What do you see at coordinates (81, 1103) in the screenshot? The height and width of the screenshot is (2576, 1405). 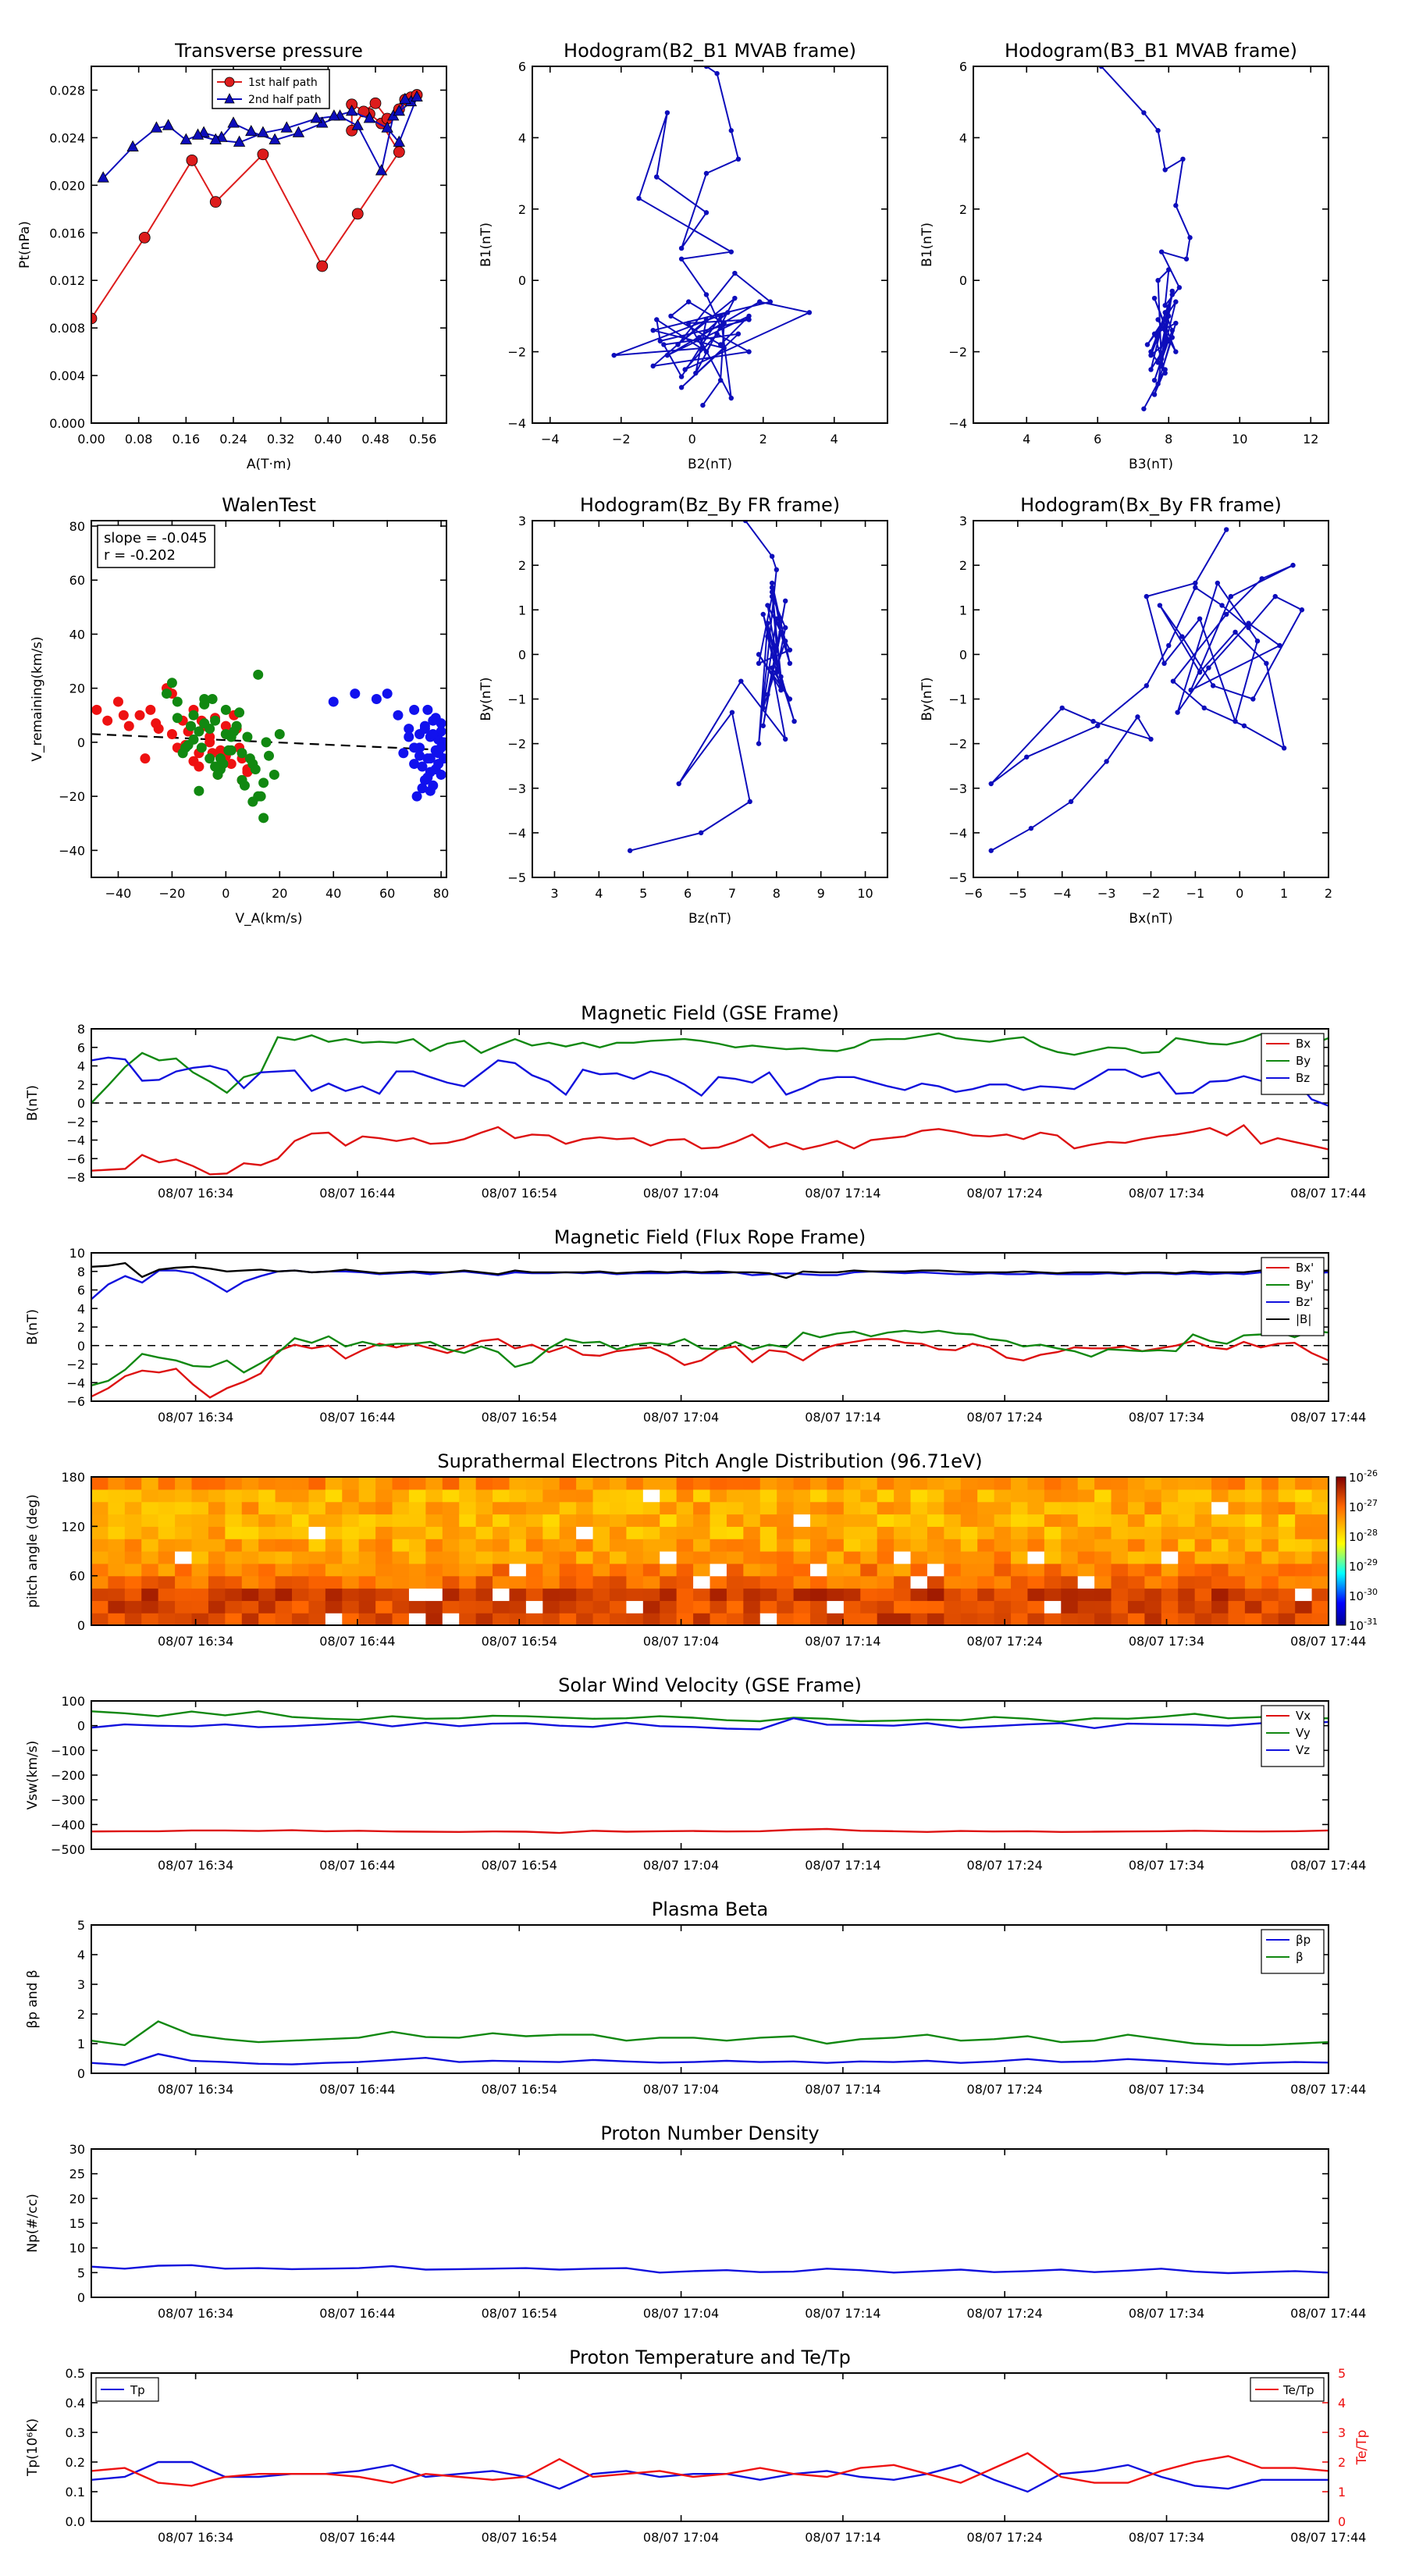 I see `y-tick-label: 0` at bounding box center [81, 1103].